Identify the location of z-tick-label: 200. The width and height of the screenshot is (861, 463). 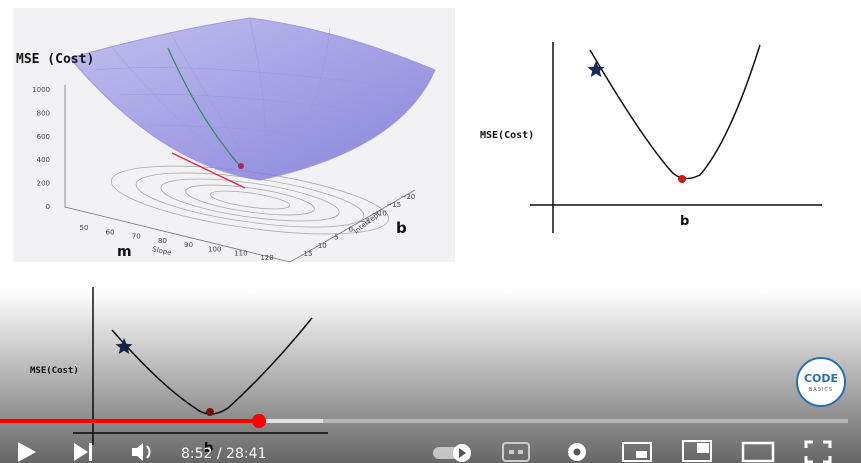
(43, 184).